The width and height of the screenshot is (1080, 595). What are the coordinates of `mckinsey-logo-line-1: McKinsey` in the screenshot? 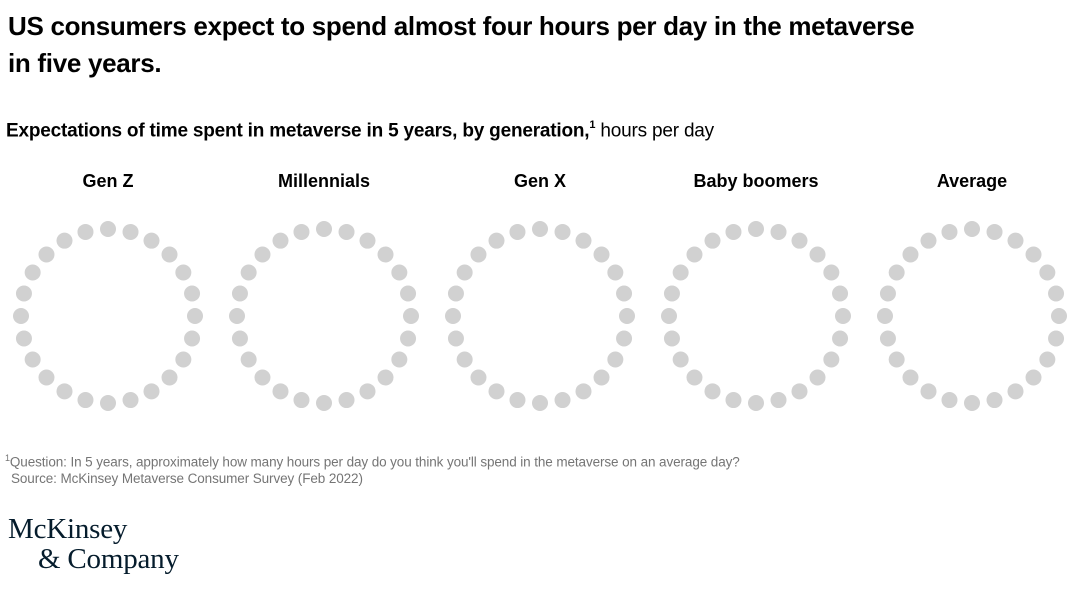 It's located at (68, 528).